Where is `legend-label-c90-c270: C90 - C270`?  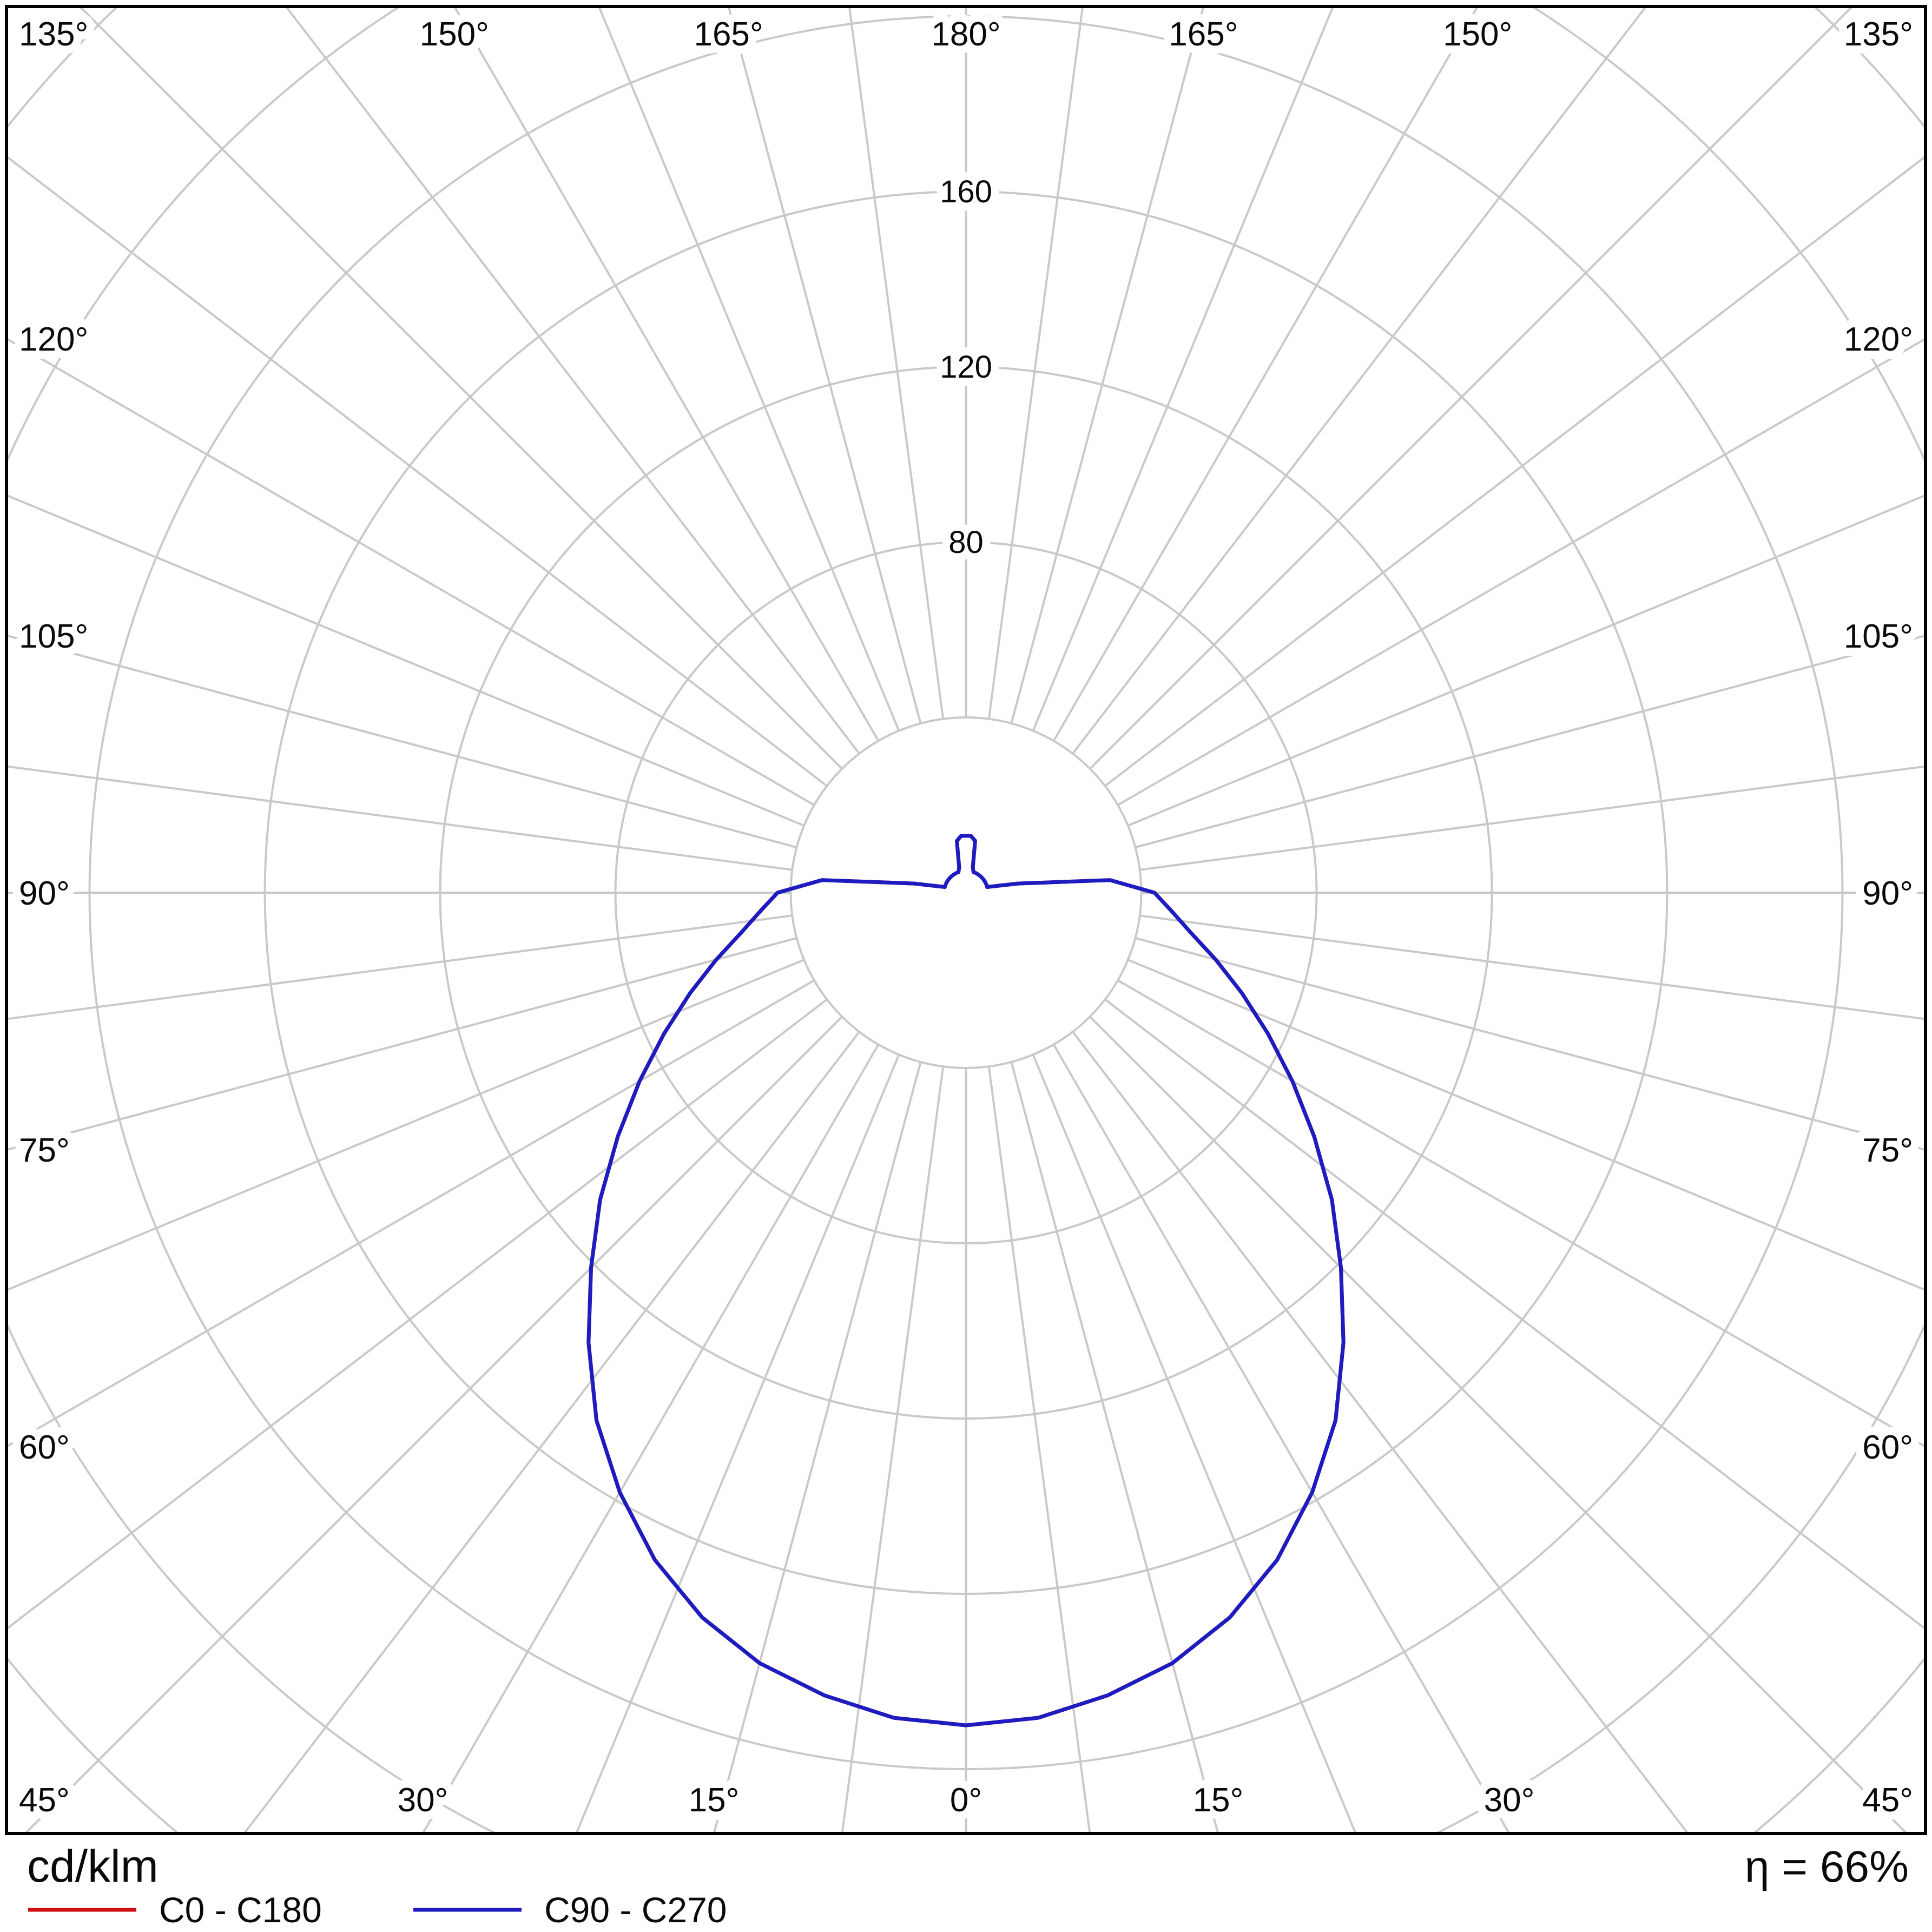
legend-label-c90-c270: C90 - C270 is located at coordinates (635, 1910).